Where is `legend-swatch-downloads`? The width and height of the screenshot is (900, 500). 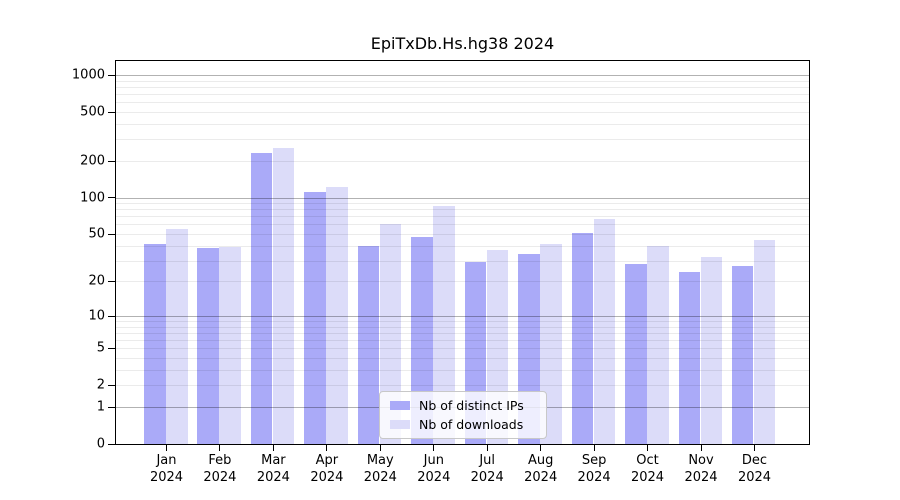
legend-swatch-downloads is located at coordinates (400, 424).